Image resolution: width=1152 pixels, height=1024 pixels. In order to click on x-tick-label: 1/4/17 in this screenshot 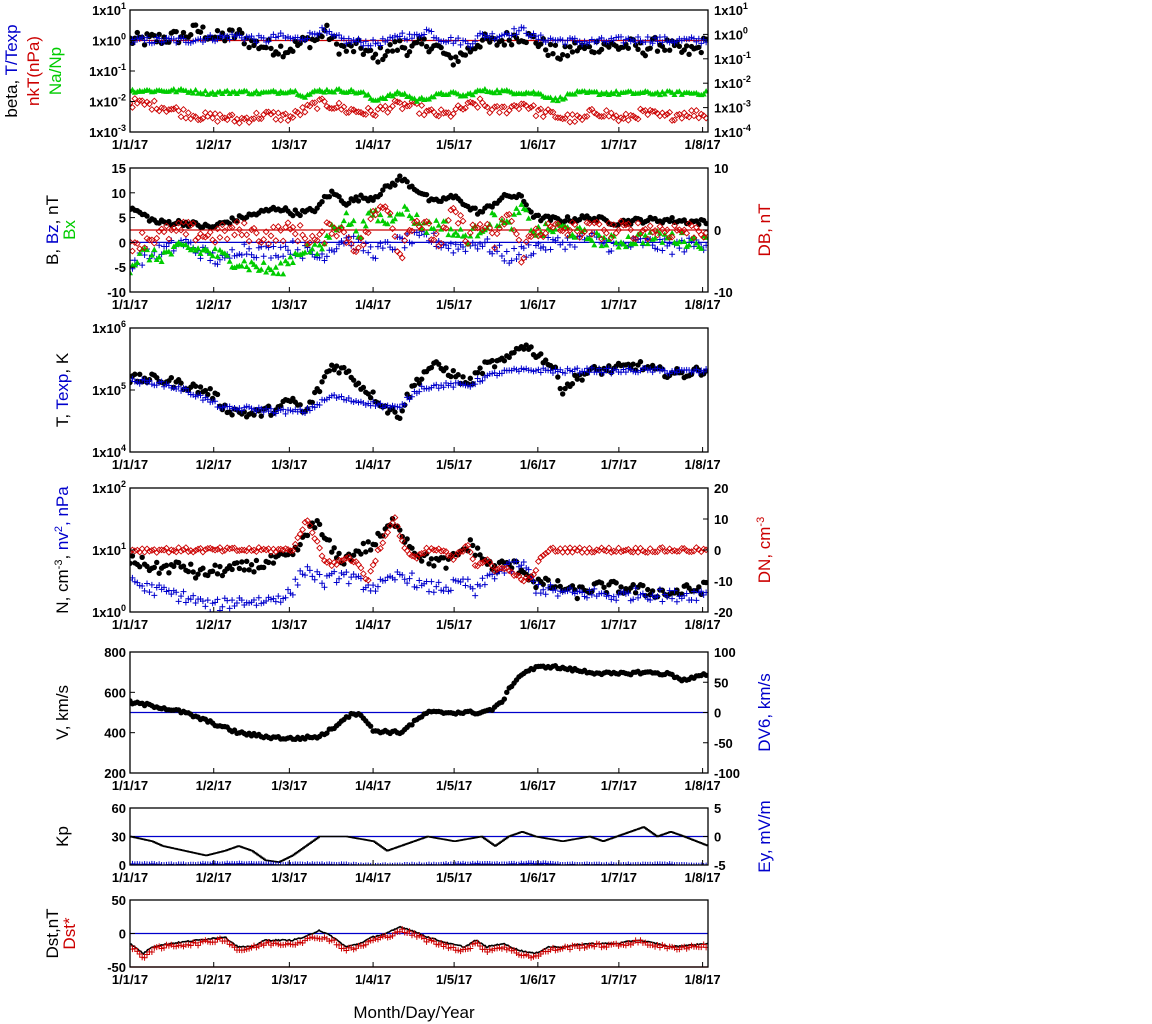, I will do `click(373, 785)`.